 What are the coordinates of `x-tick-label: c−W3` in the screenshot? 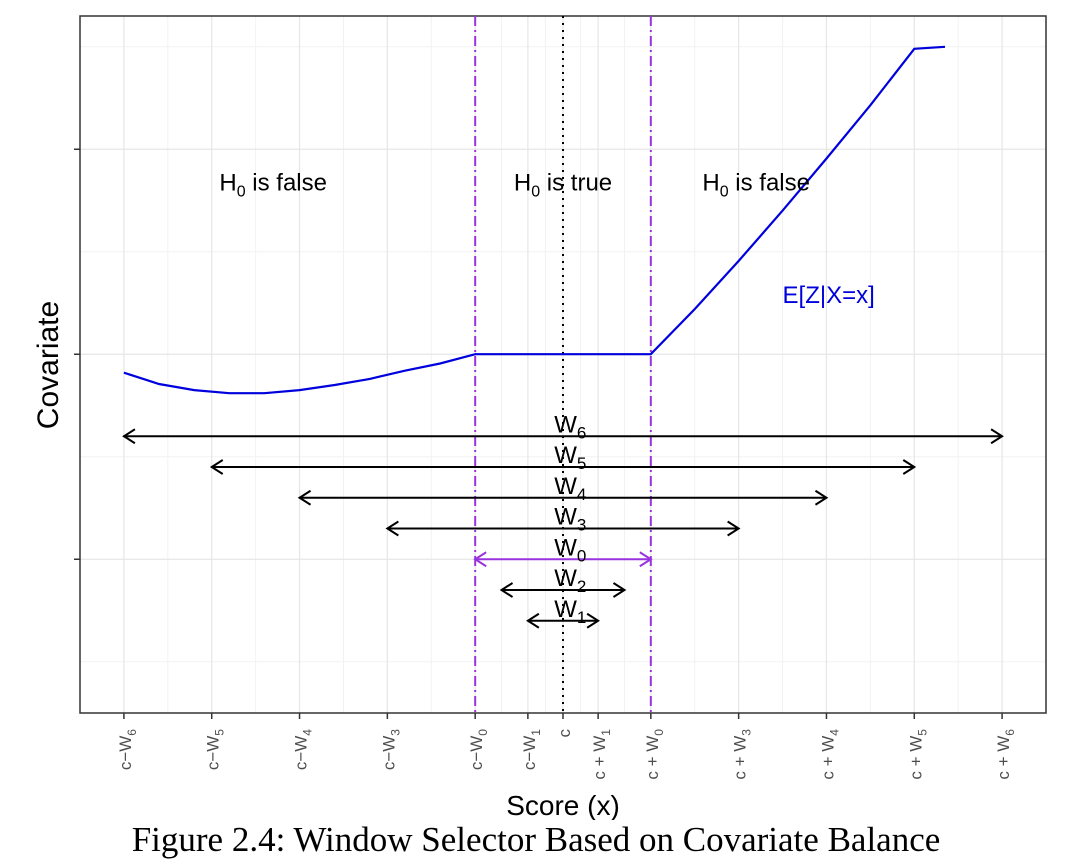 It's located at (390, 749).